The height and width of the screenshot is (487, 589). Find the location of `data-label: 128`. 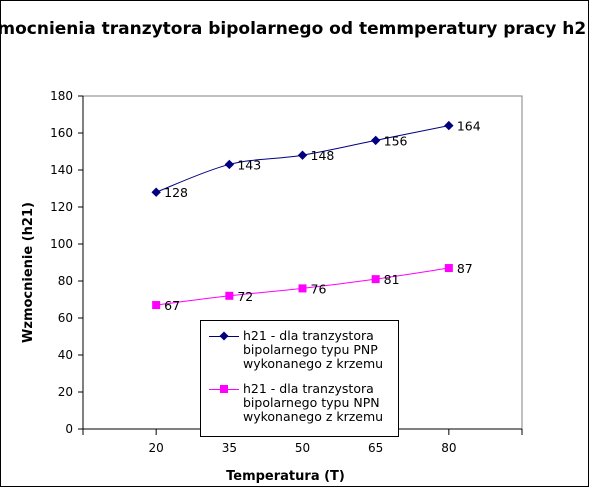

data-label: 128 is located at coordinates (176, 192).